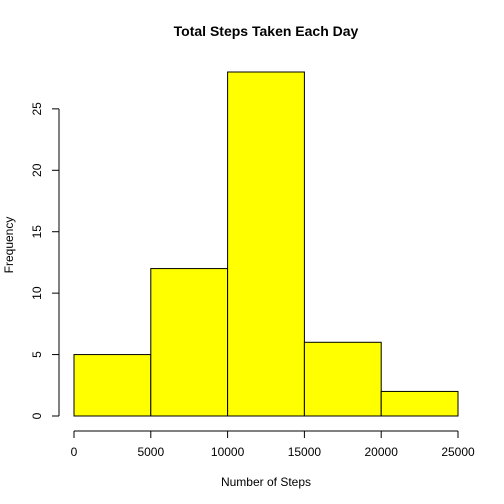 This screenshot has width=504, height=504. I want to click on x-tick-label: 10000, so click(228, 452).